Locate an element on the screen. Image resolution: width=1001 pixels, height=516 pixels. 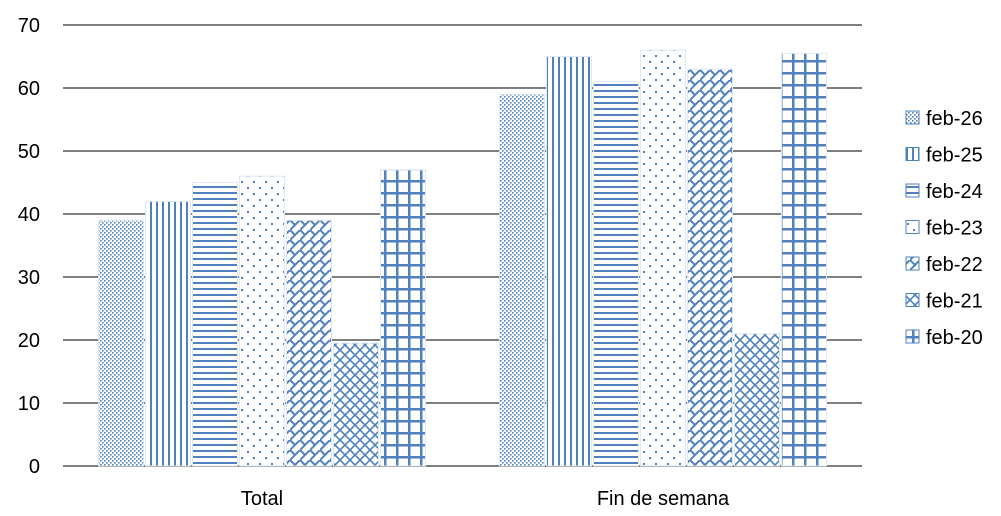
y-tick-label: 0 is located at coordinates (34, 467).